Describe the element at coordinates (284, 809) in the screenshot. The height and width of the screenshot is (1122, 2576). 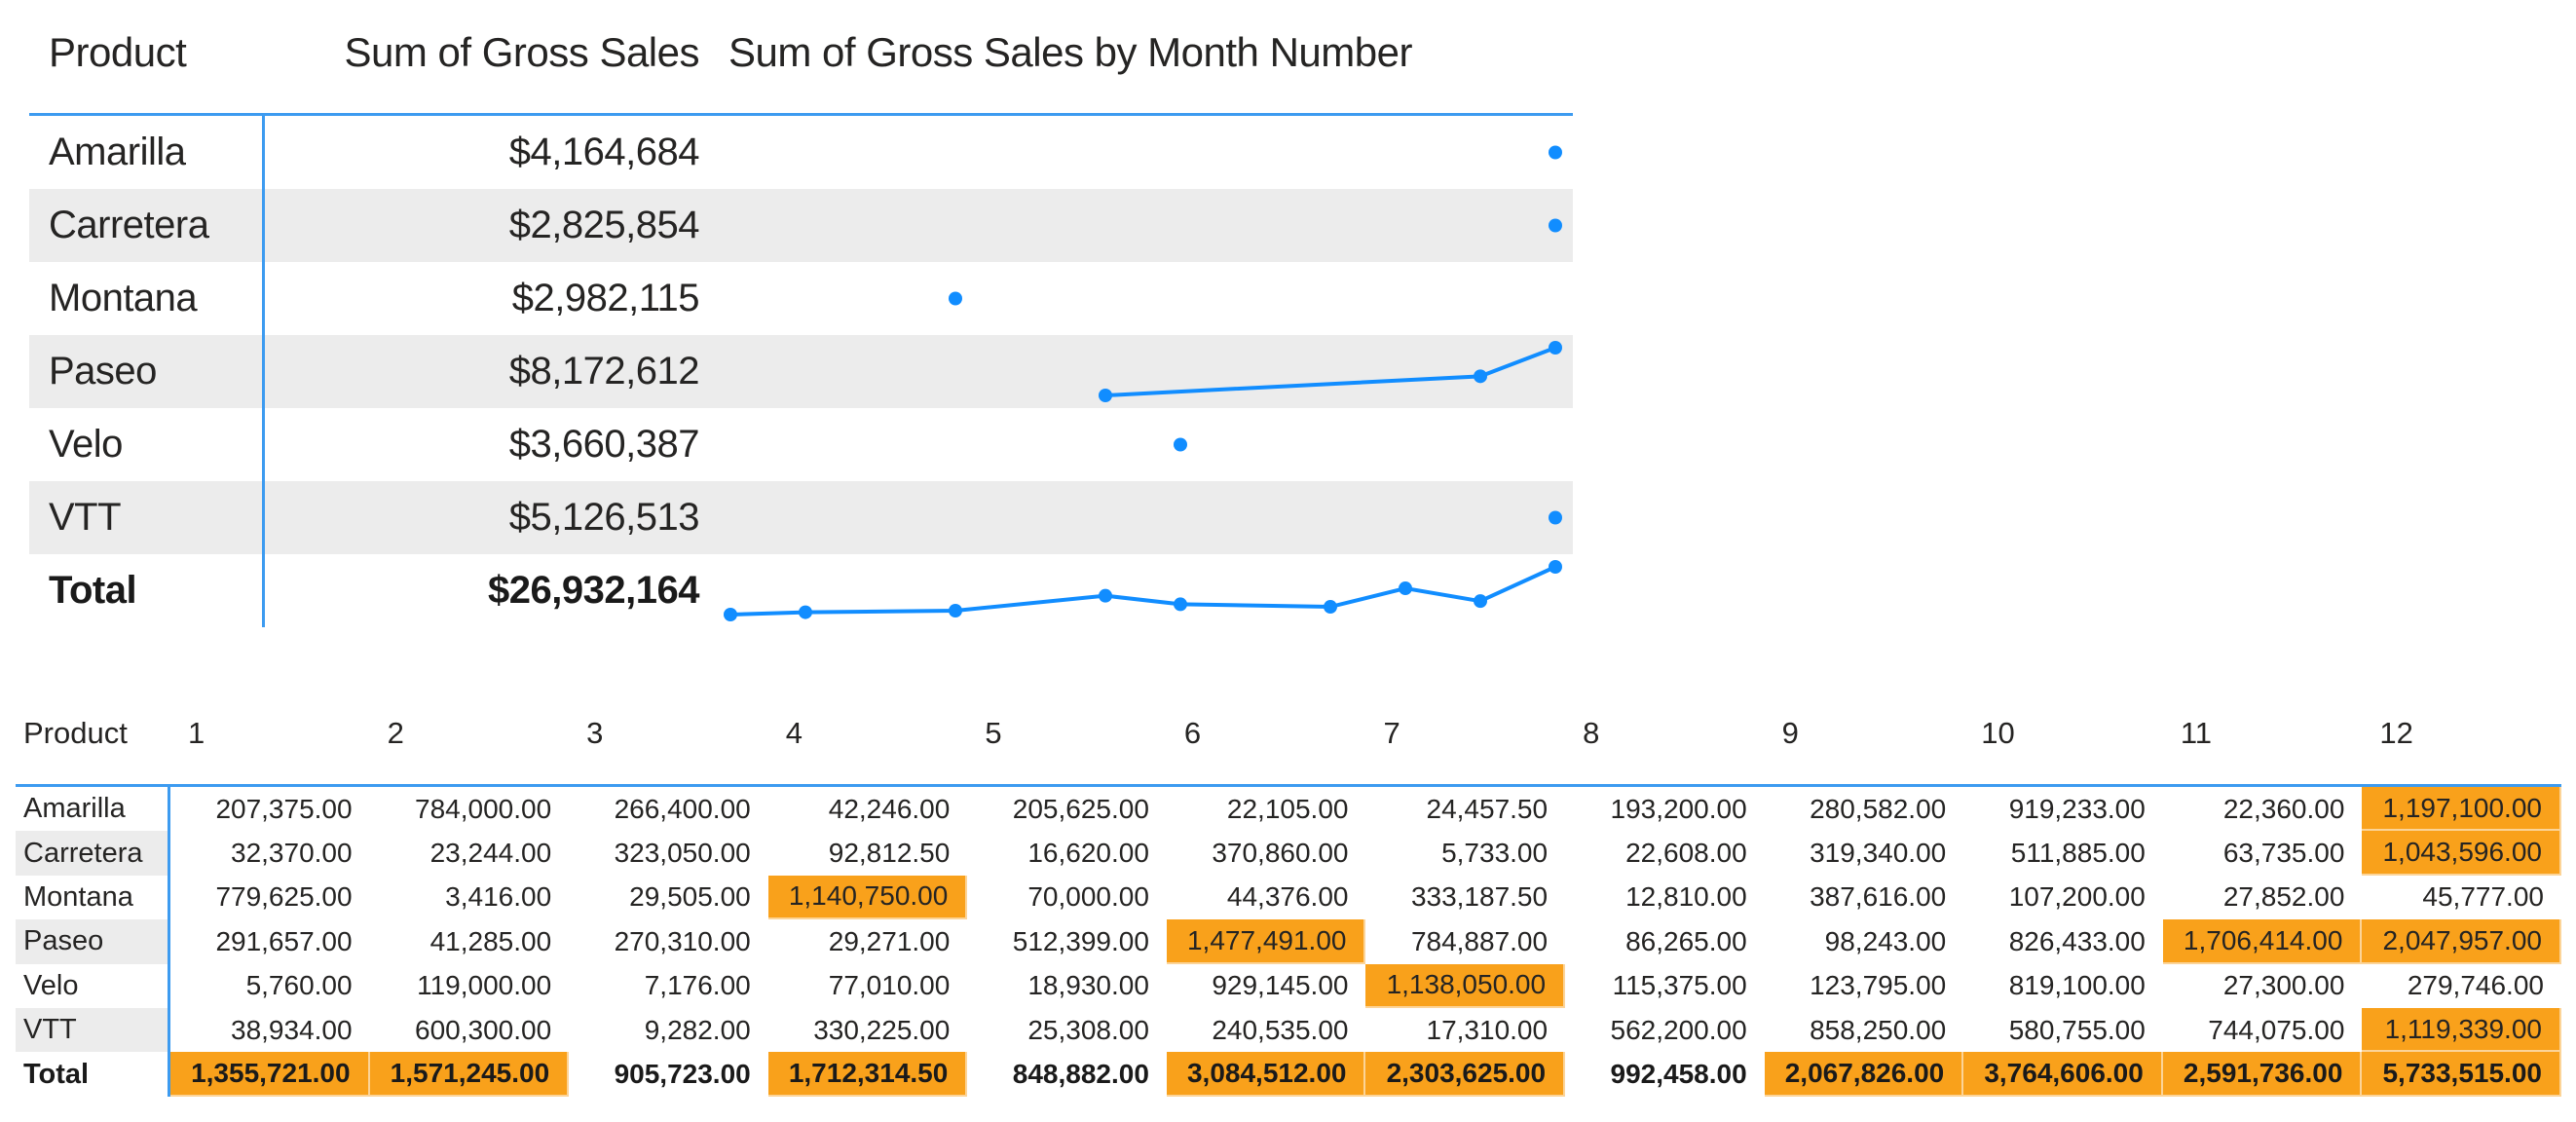
I see `value-cell: 207,375.00` at that location.